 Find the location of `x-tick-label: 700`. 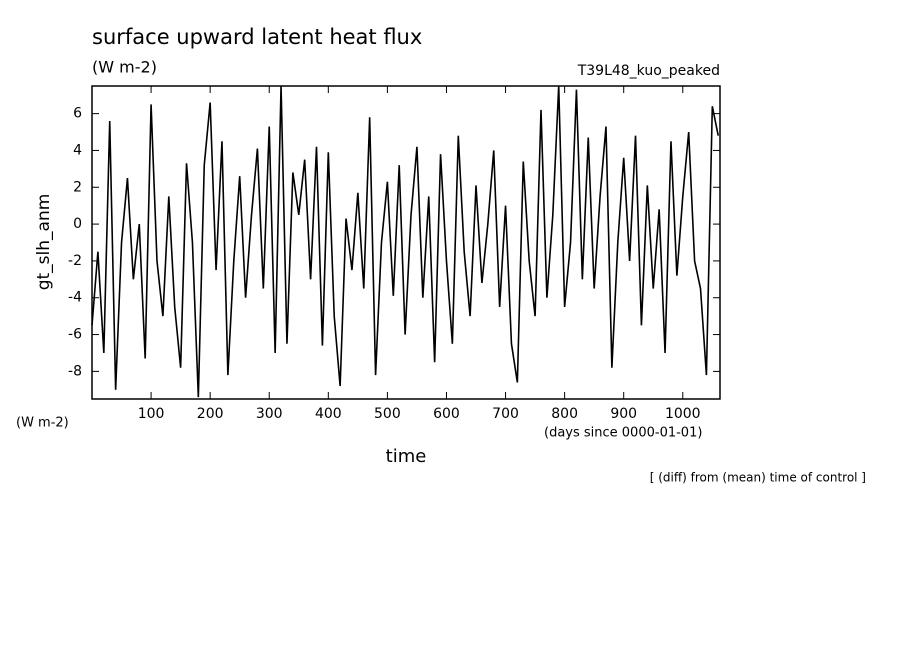

x-tick-label: 700 is located at coordinates (505, 414).